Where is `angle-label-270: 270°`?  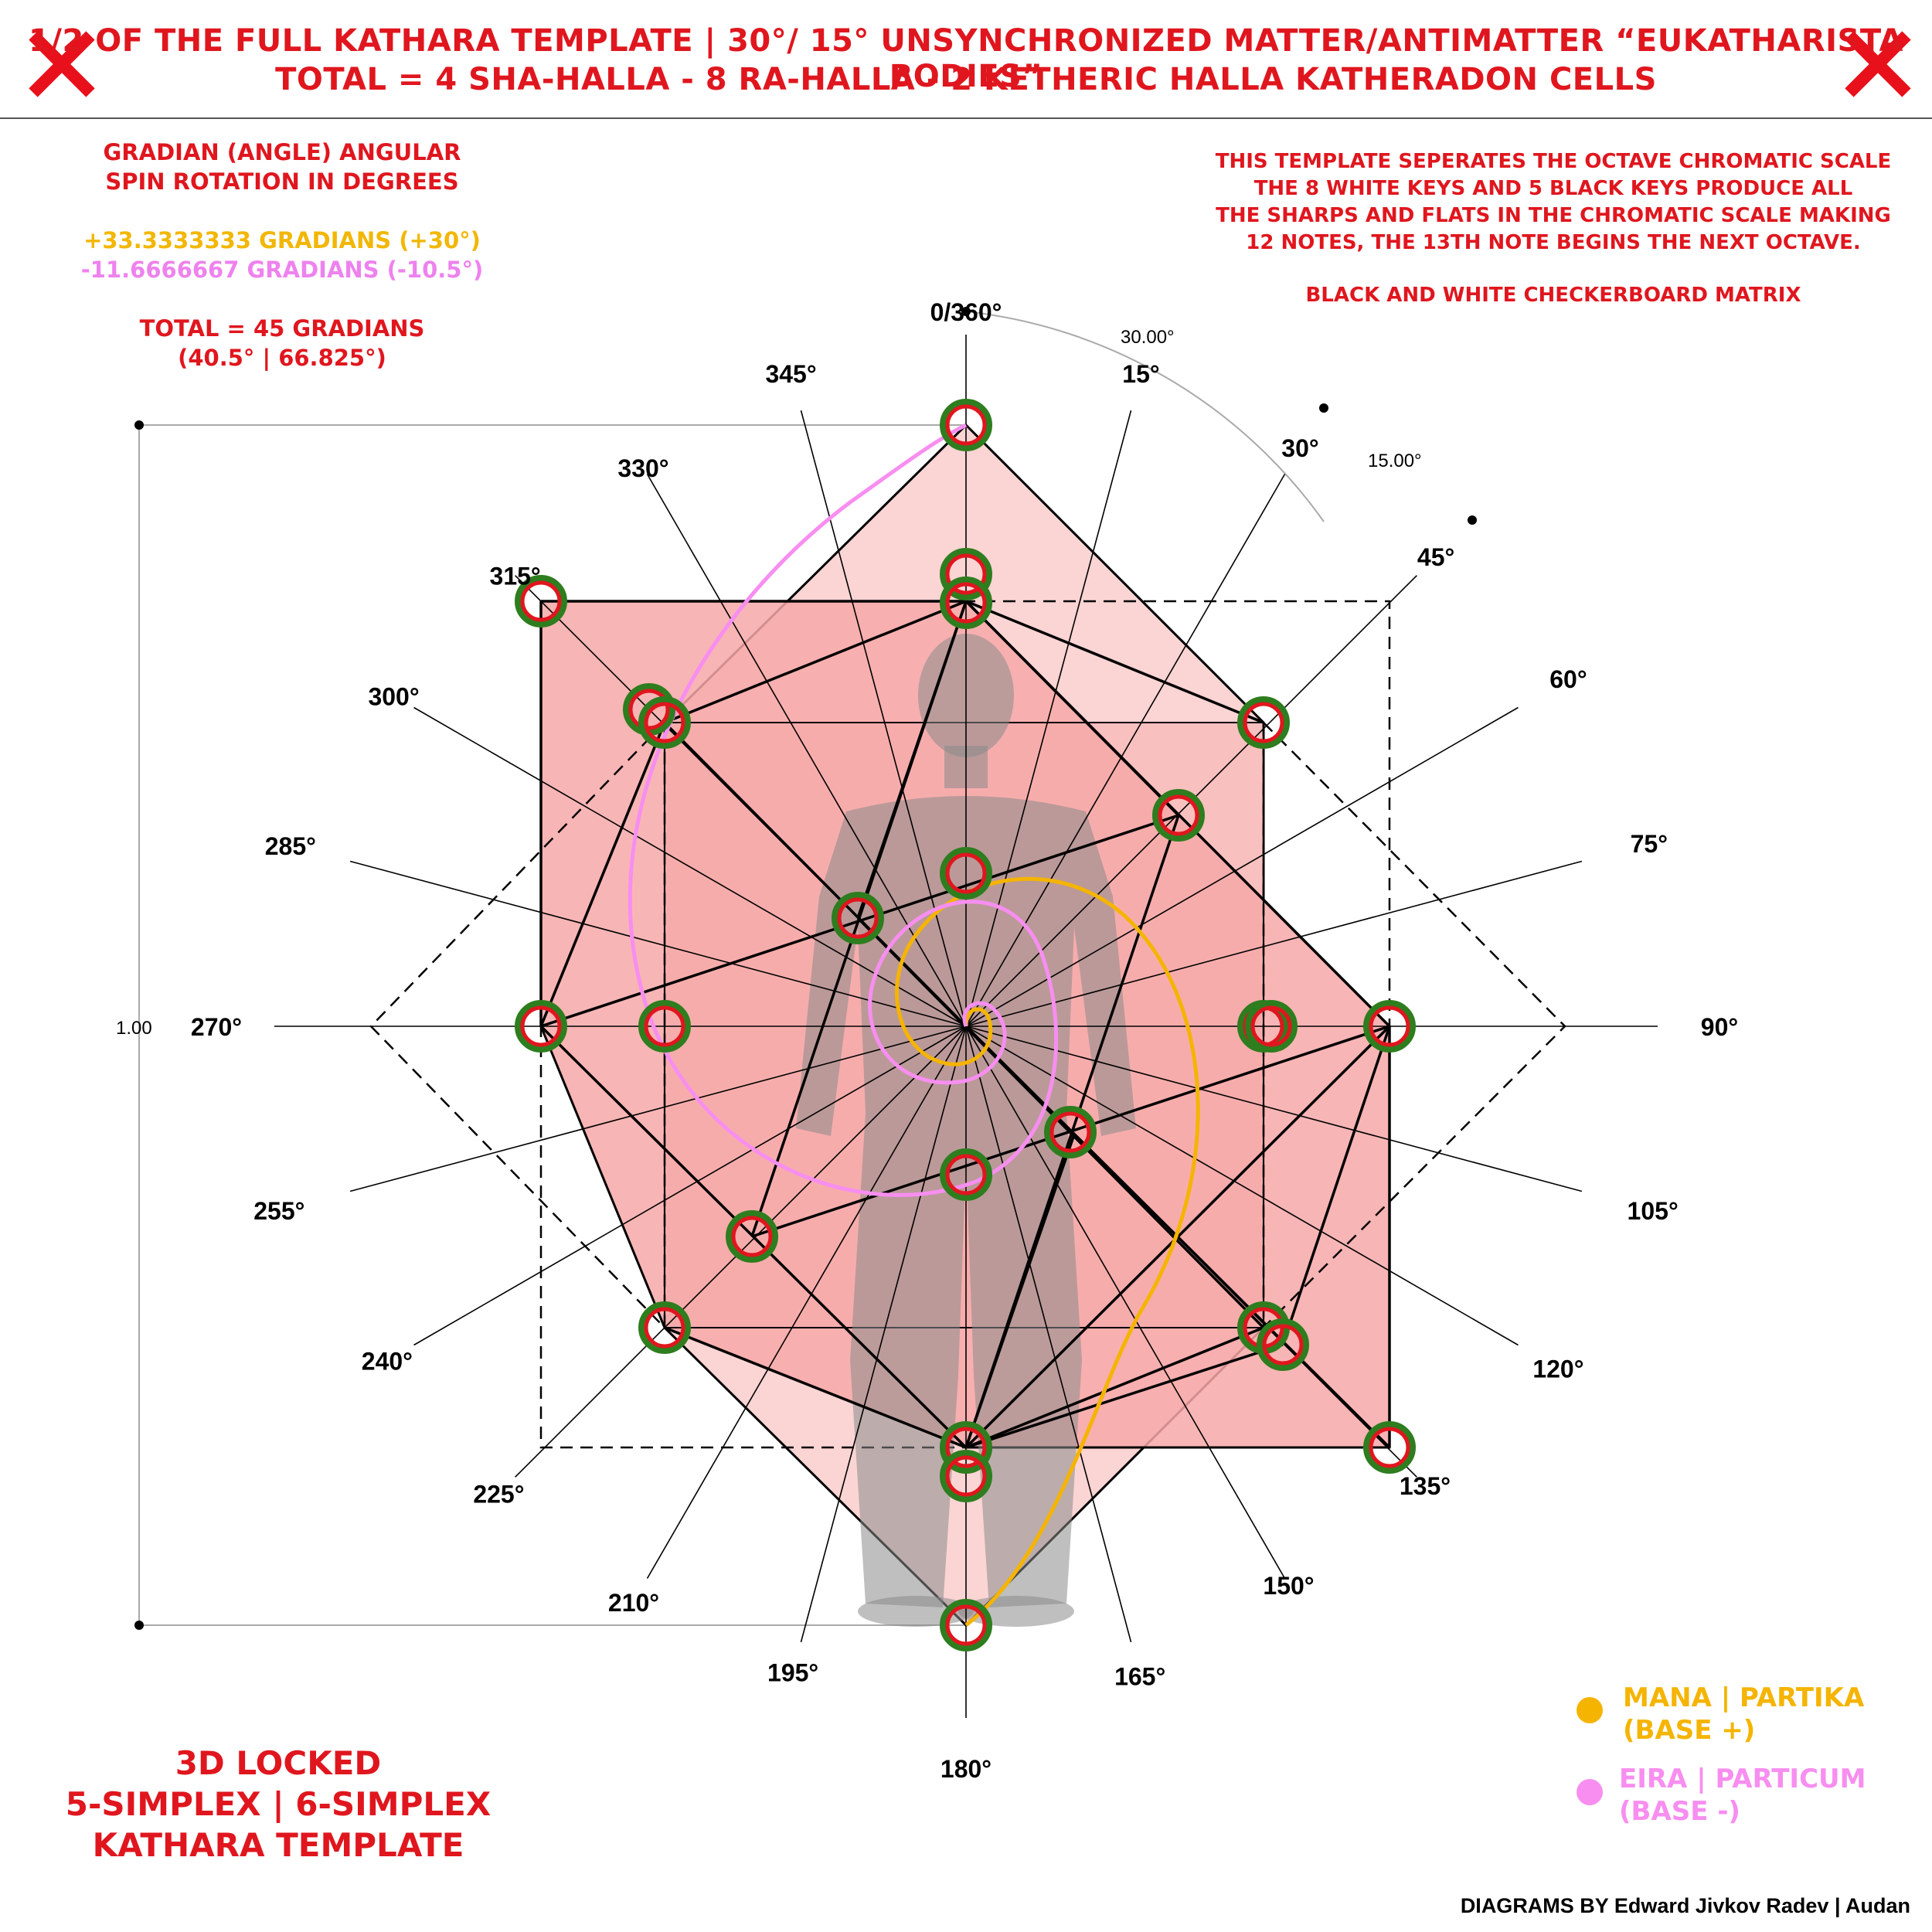 angle-label-270: 270° is located at coordinates (216, 1027).